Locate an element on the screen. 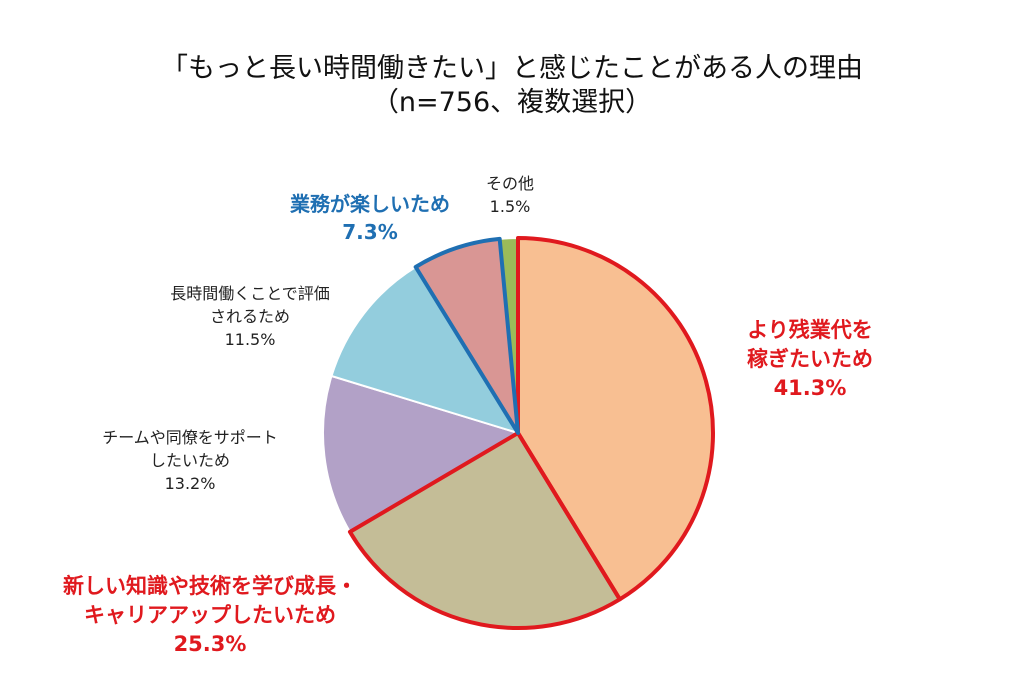 This screenshot has width=1024, height=682. pie-slice-outline-enjoy is located at coordinates (466, 335).